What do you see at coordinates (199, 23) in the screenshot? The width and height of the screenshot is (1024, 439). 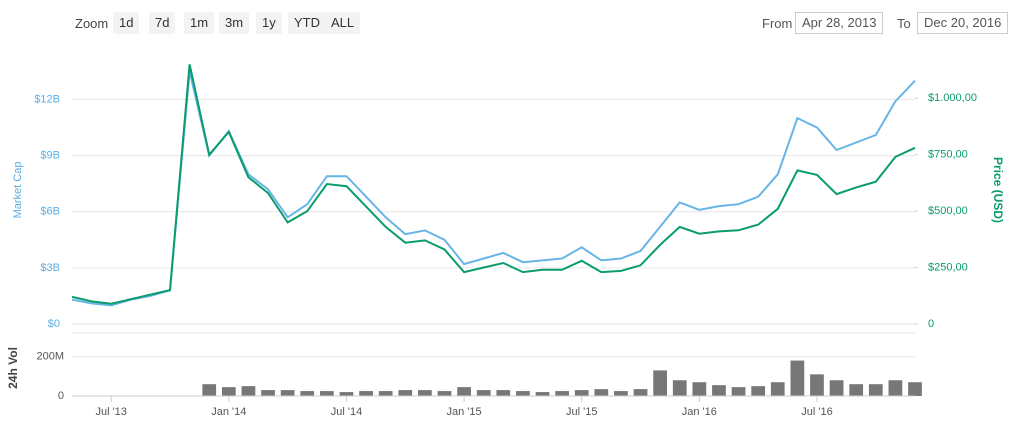 I see `zoom-button: 1m` at bounding box center [199, 23].